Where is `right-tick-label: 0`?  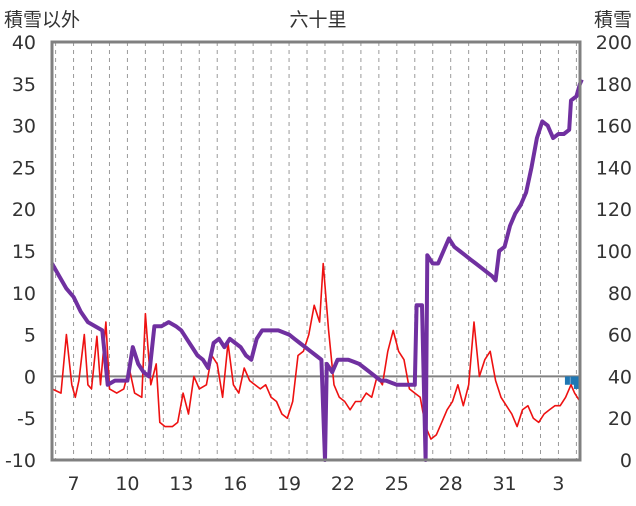 right-tick-label: 0 is located at coordinates (626, 461).